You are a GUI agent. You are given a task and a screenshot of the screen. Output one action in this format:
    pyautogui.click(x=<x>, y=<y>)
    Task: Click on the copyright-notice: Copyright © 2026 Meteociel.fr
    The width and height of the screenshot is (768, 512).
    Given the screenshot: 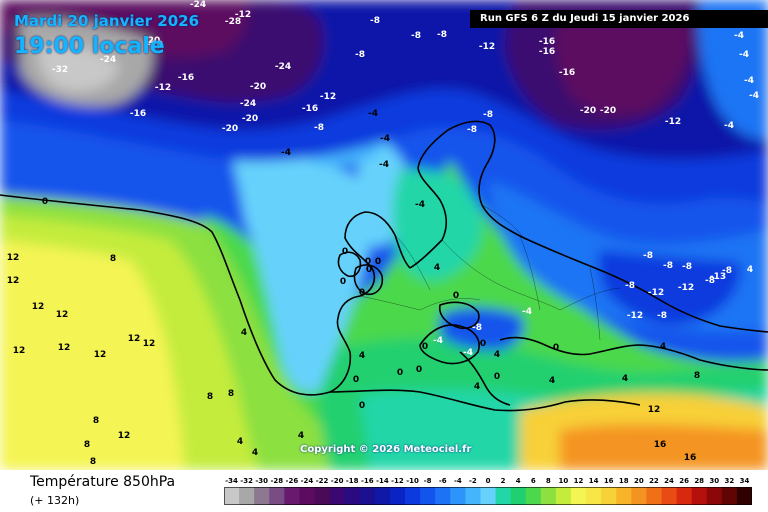 What is the action you would take?
    pyautogui.click(x=386, y=449)
    